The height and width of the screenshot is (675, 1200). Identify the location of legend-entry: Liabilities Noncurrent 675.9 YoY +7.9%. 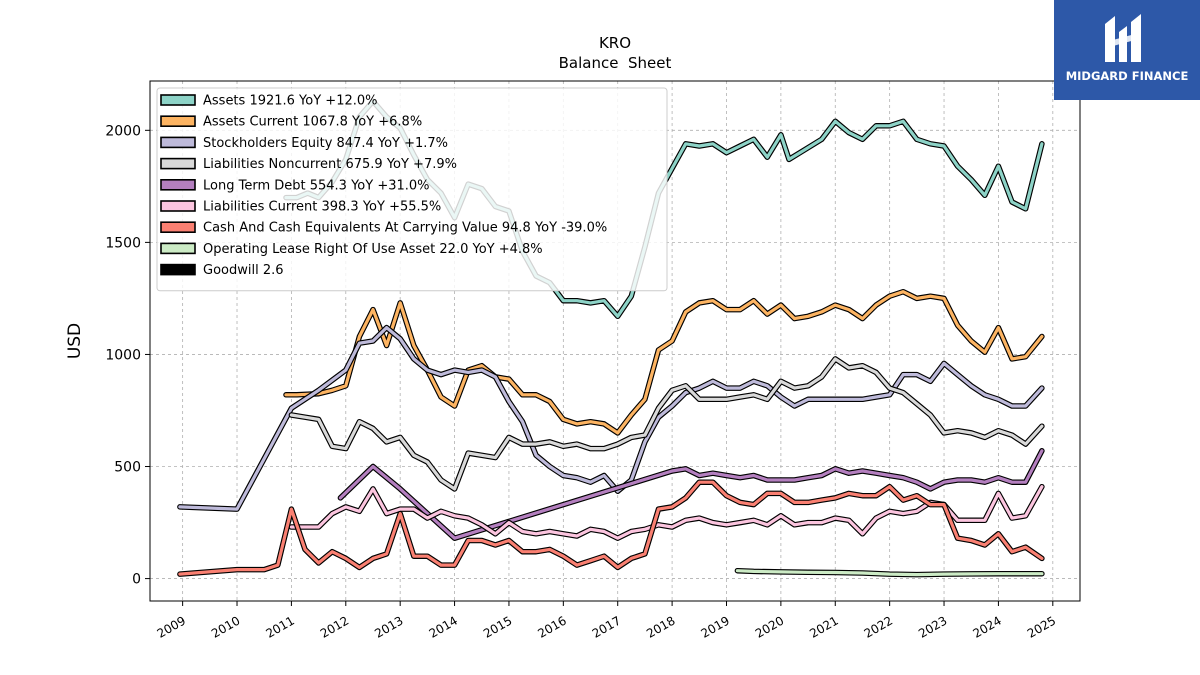
(330, 164).